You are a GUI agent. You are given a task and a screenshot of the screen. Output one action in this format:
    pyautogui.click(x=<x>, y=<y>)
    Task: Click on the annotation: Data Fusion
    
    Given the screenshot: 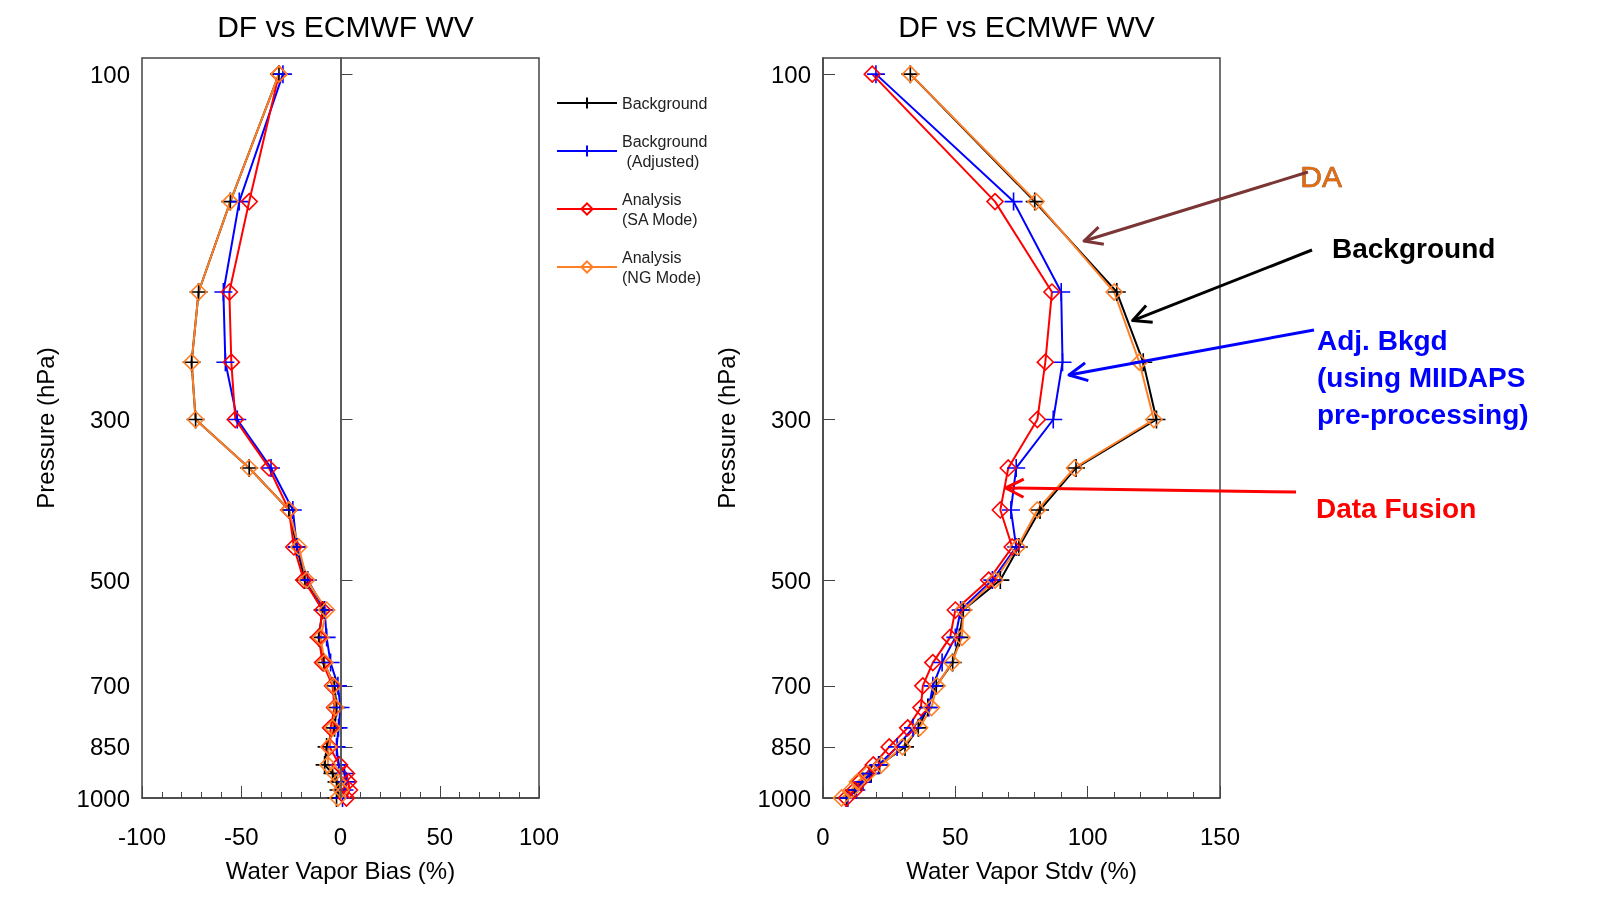 What is the action you would take?
    pyautogui.click(x=1396, y=508)
    